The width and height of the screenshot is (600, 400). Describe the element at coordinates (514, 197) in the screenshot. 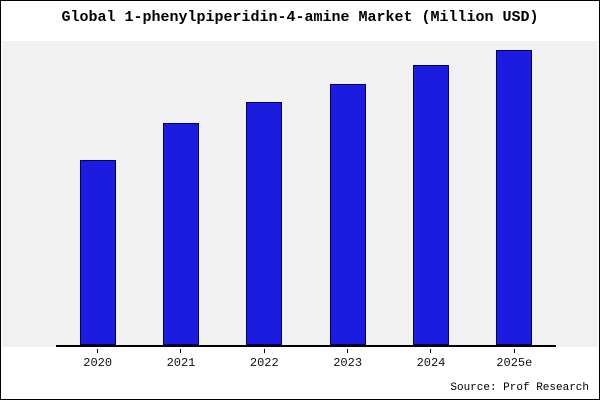

I see `bar-2025e` at that location.